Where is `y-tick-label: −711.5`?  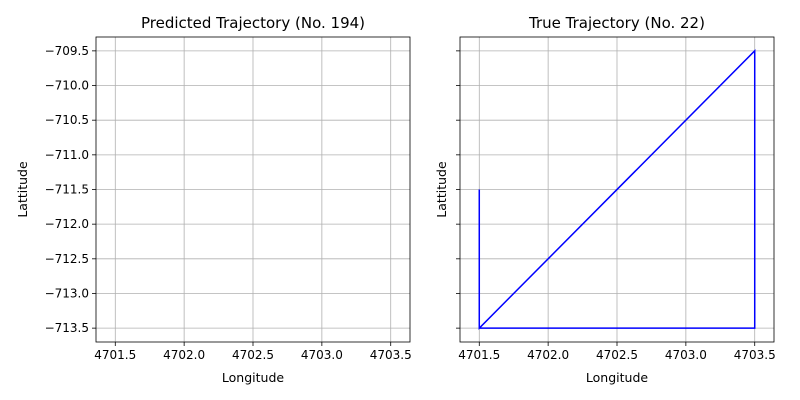 y-tick-label: −711.5 is located at coordinates (67, 190).